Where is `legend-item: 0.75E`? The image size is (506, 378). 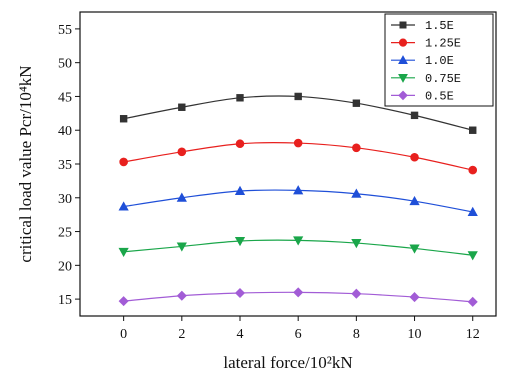
legend-item: 0.75E is located at coordinates (426, 79).